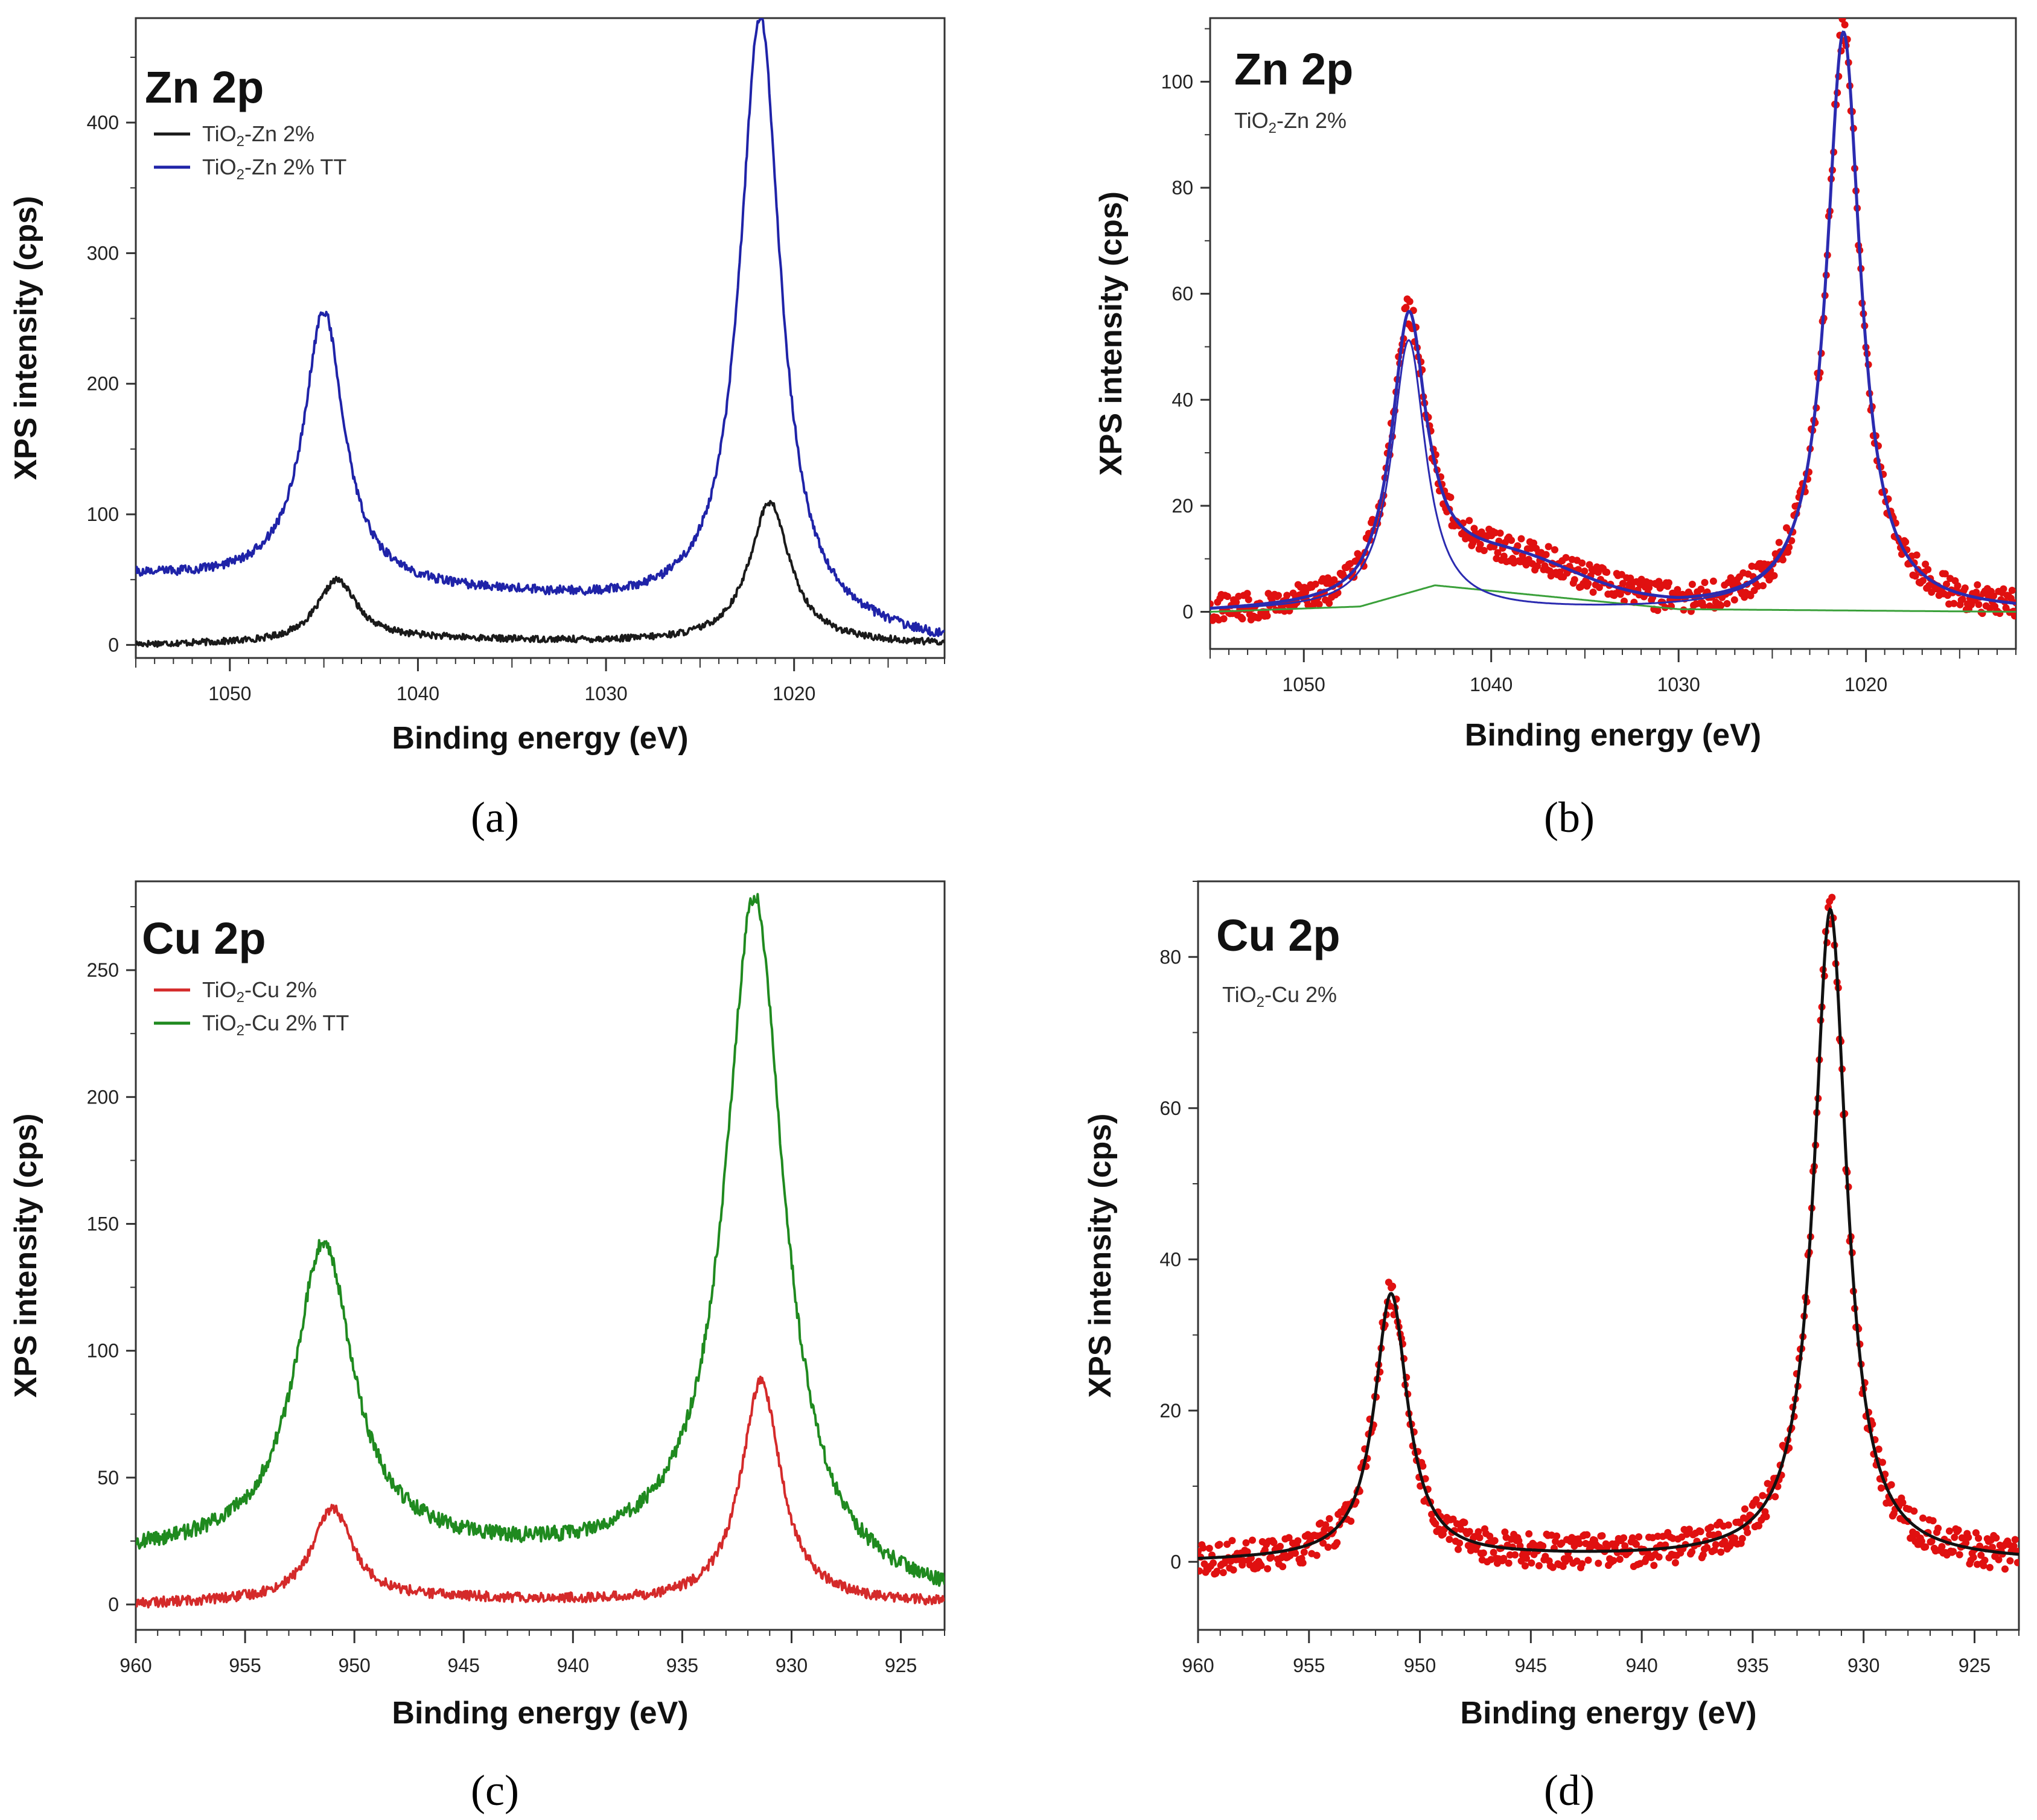  I want to click on legend-label-0: TiO2-Zn 2%, so click(258, 135).